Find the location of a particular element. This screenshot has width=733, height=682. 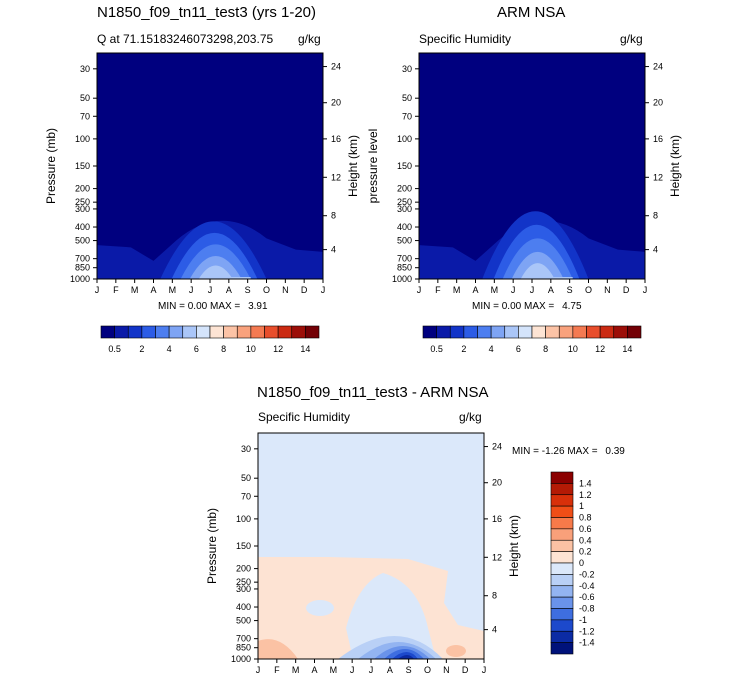

panel1-y-tick-label: 200 is located at coordinates (82, 189).